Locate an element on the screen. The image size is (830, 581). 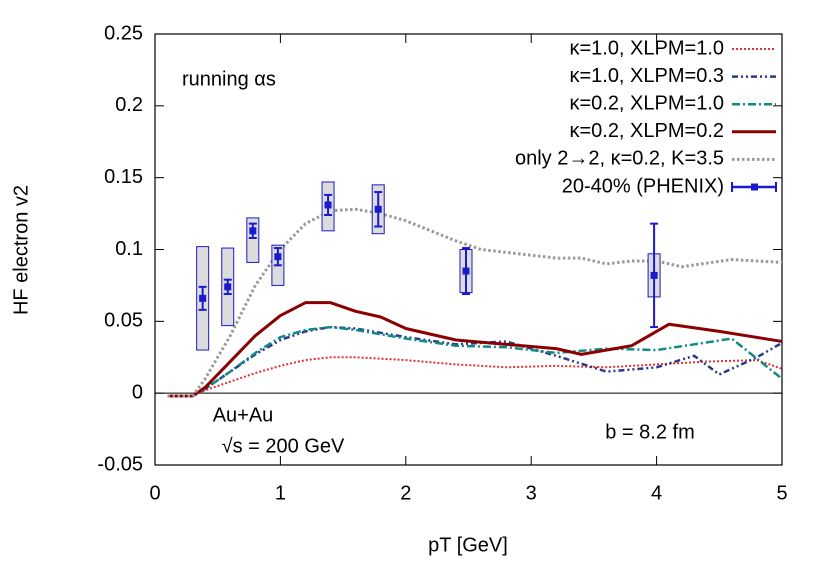
y-tick-label: 0 is located at coordinates (137, 392).